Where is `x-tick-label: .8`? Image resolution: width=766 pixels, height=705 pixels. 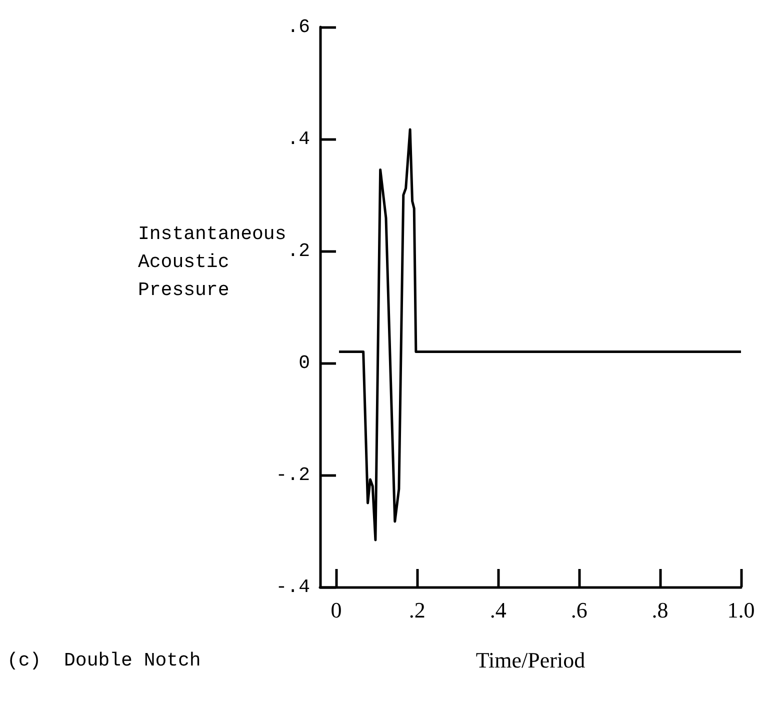 x-tick-label: .8 is located at coordinates (660, 610).